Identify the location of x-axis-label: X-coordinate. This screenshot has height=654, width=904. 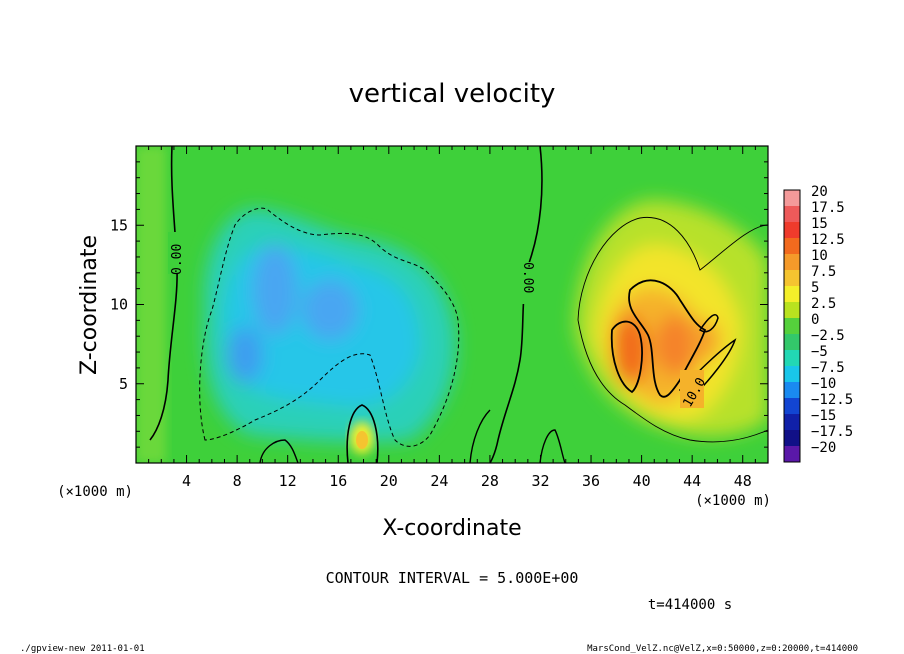
(451, 528).